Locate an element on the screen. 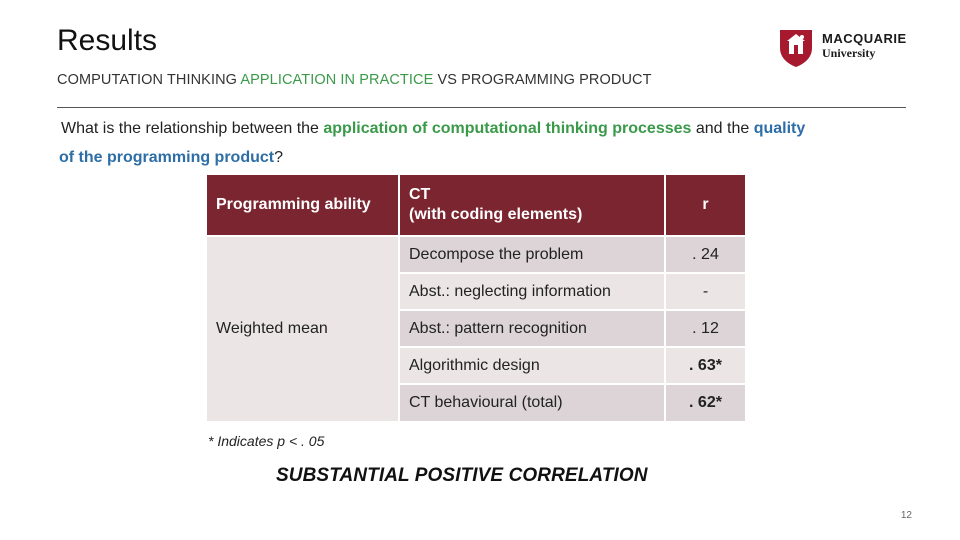 The height and width of the screenshot is (540, 960). subtitle-part: VS is located at coordinates (447, 80).